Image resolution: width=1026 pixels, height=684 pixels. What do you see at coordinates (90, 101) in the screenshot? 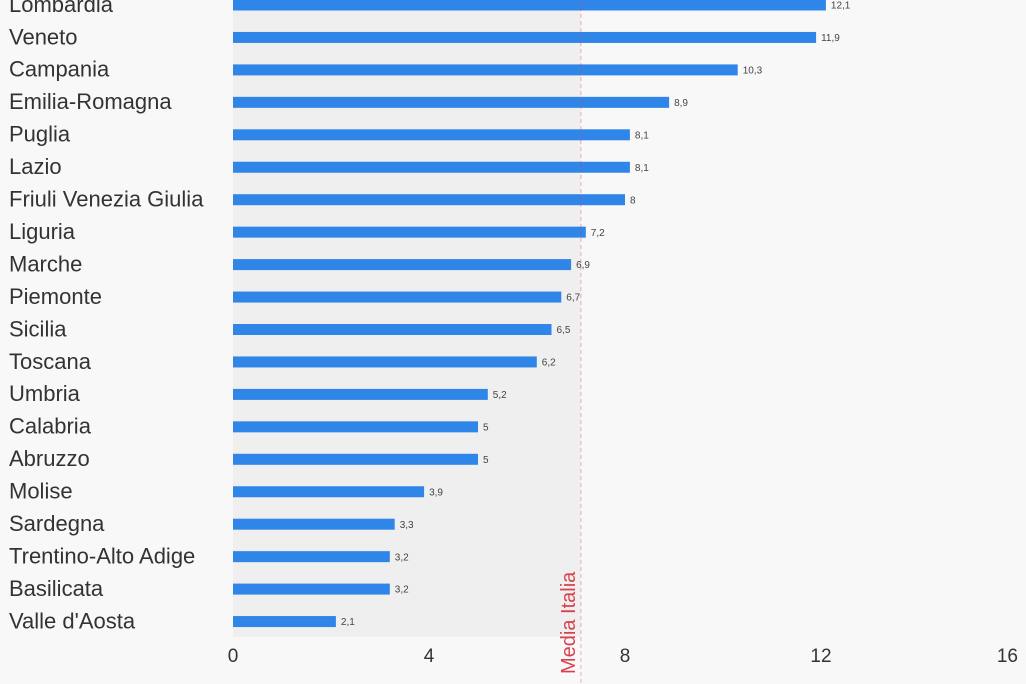
I see `category-label: Emilia-Romagna` at bounding box center [90, 101].